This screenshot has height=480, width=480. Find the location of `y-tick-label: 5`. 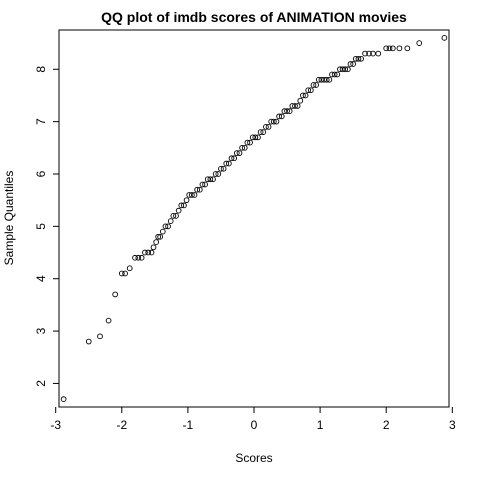

y-tick-label: 5 is located at coordinates (41, 226).